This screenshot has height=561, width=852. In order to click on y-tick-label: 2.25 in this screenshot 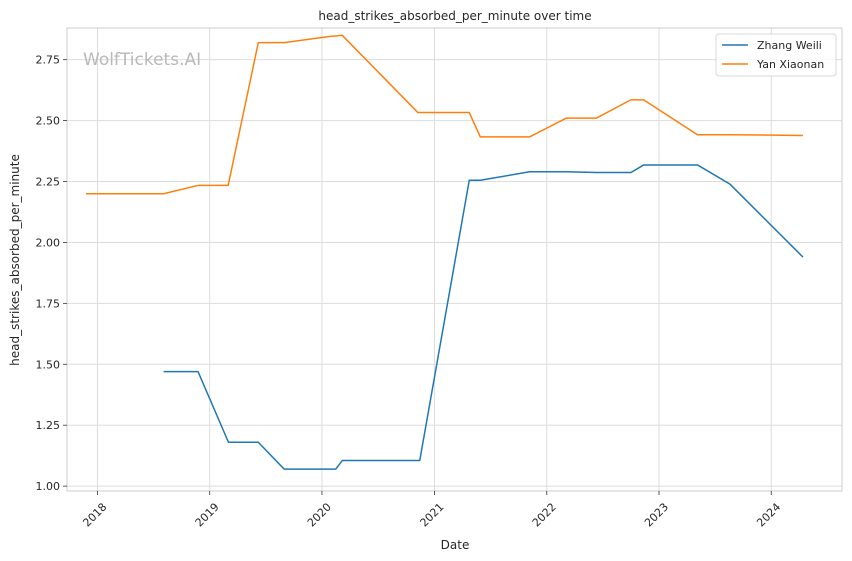, I will do `click(48, 182)`.